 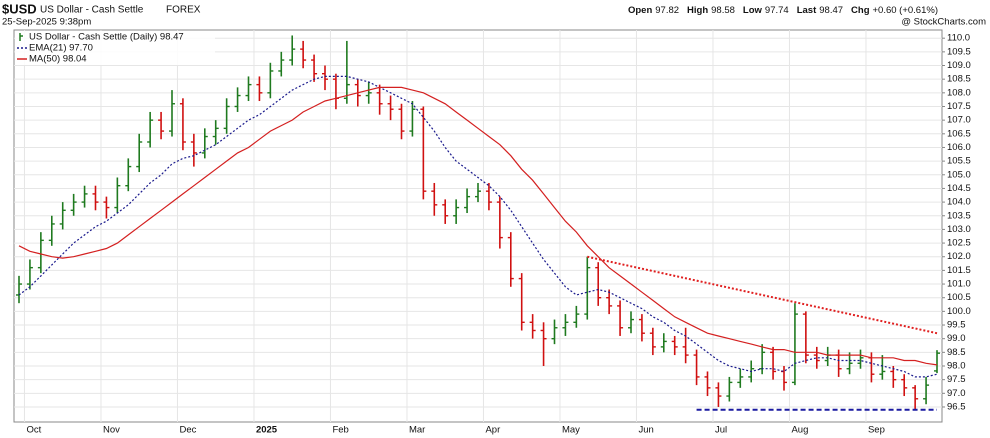 What do you see at coordinates (959, 243) in the screenshot?
I see `y-tick-label: 102.5` at bounding box center [959, 243].